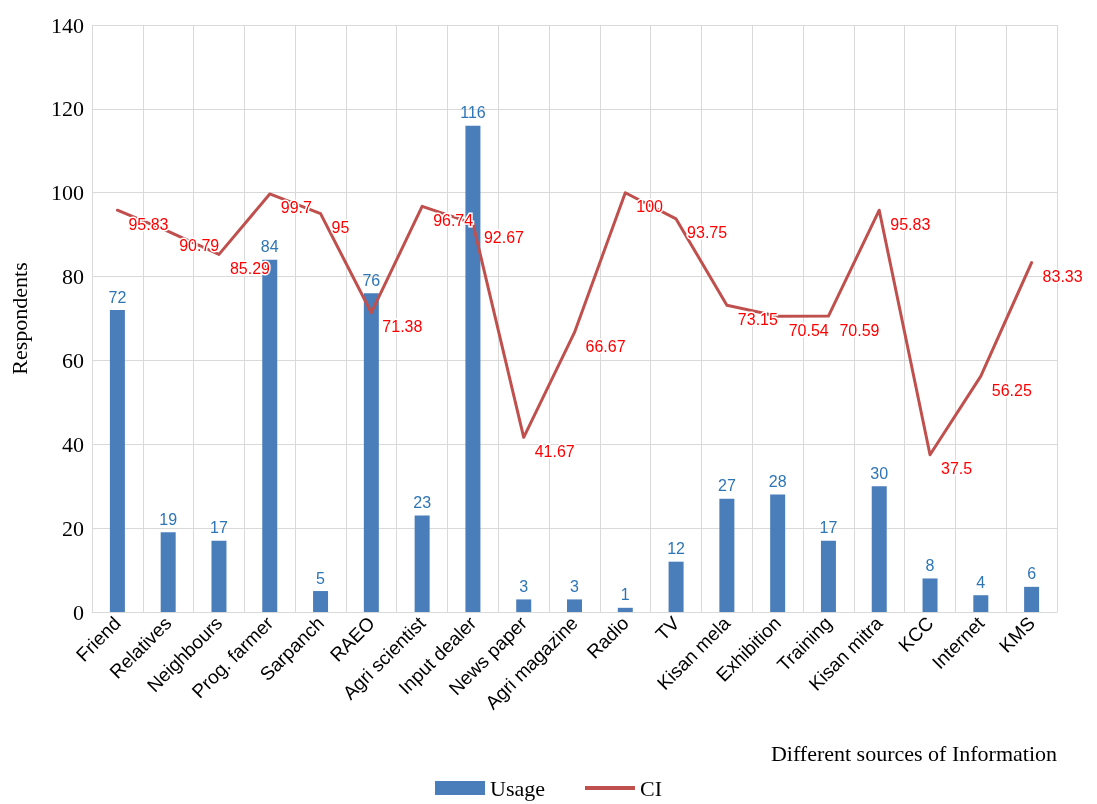 This screenshot has width=1097, height=804. Describe the element at coordinates (777, 482) in the screenshot. I see `data-label: 28` at that location.